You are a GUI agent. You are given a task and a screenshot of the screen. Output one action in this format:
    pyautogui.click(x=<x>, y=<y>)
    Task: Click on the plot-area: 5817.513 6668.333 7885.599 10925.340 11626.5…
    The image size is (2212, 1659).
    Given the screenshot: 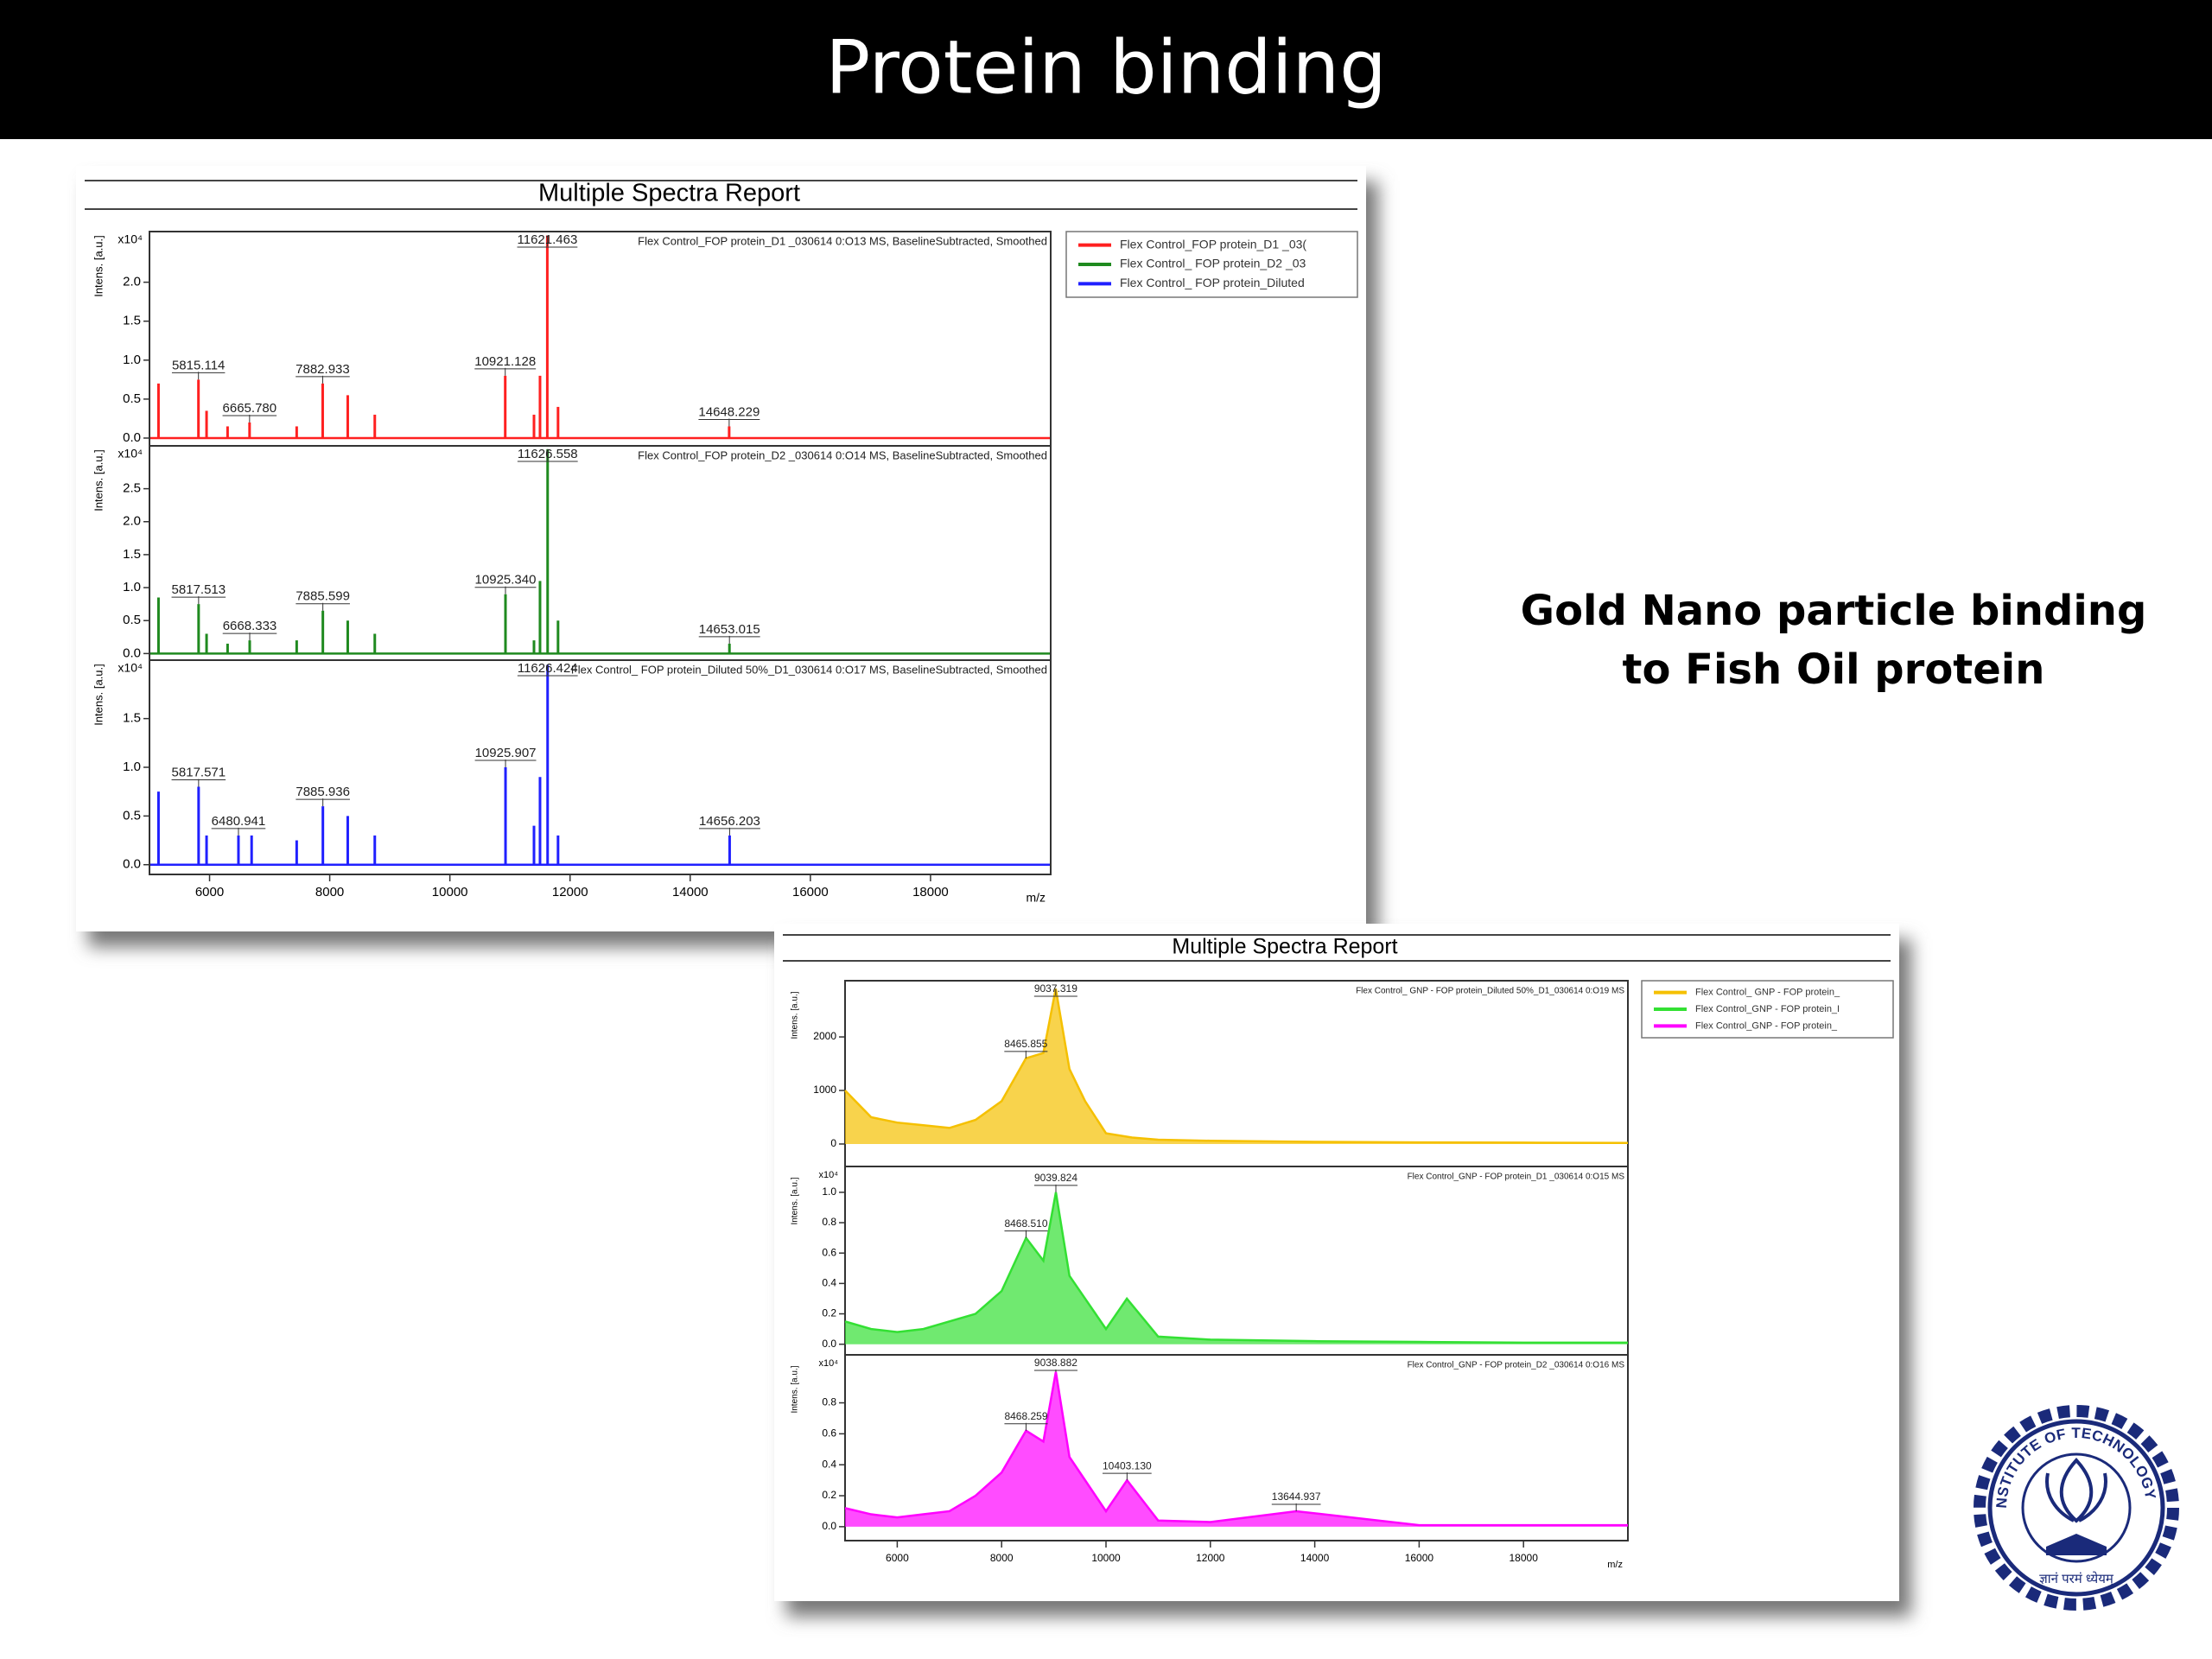 What is the action you would take?
    pyautogui.click(x=600, y=551)
    